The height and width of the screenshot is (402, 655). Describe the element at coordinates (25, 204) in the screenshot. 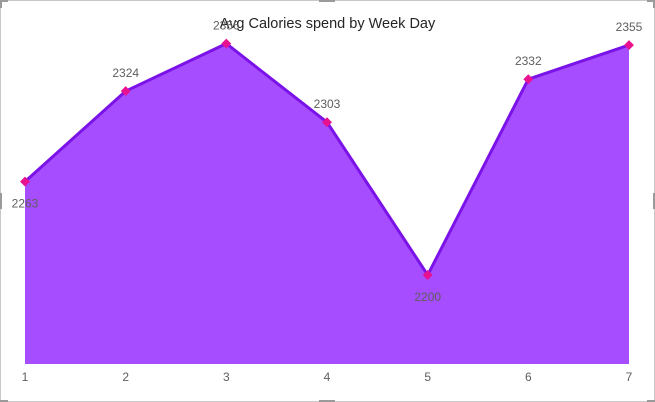

I see `data-label-1: 2263` at that location.